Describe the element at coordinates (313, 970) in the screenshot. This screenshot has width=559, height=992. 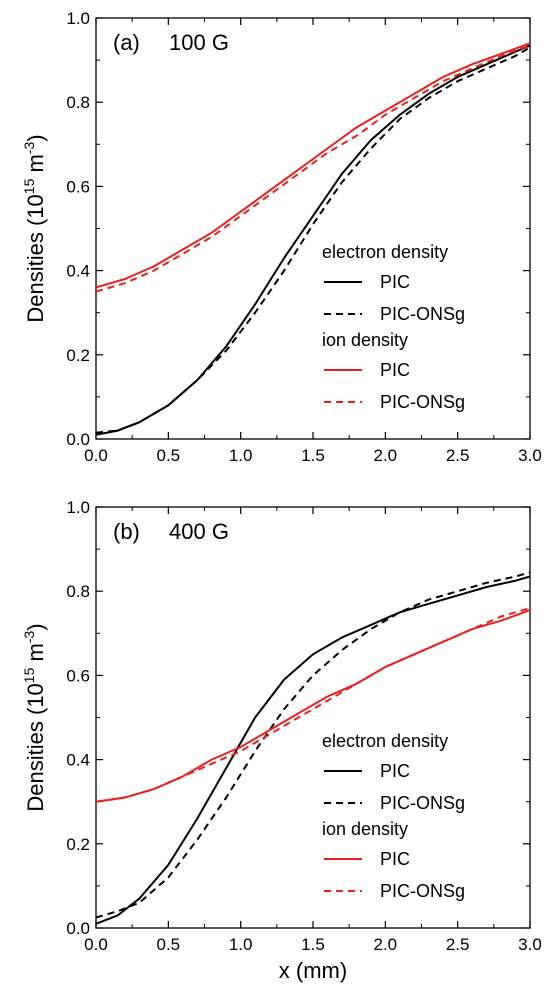
I see `x-axis-title: x (mm)` at that location.